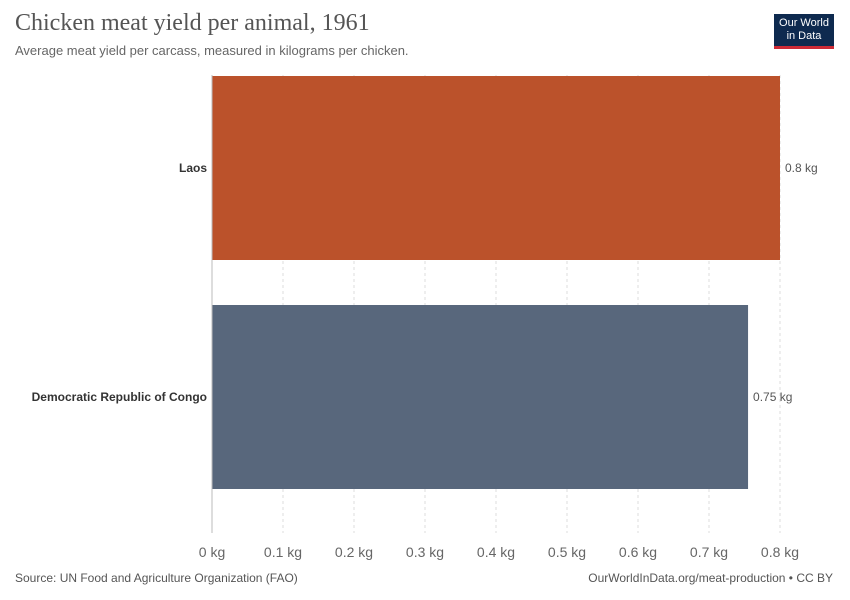 Image resolution: width=850 pixels, height=600 pixels. Describe the element at coordinates (496, 552) in the screenshot. I see `x-tick-label: 0.4 kg` at that location.